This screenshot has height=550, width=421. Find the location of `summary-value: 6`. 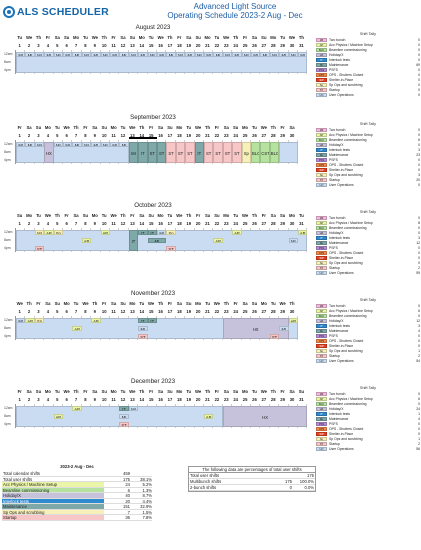

summary-value: 6 is located at coordinates (128, 490).